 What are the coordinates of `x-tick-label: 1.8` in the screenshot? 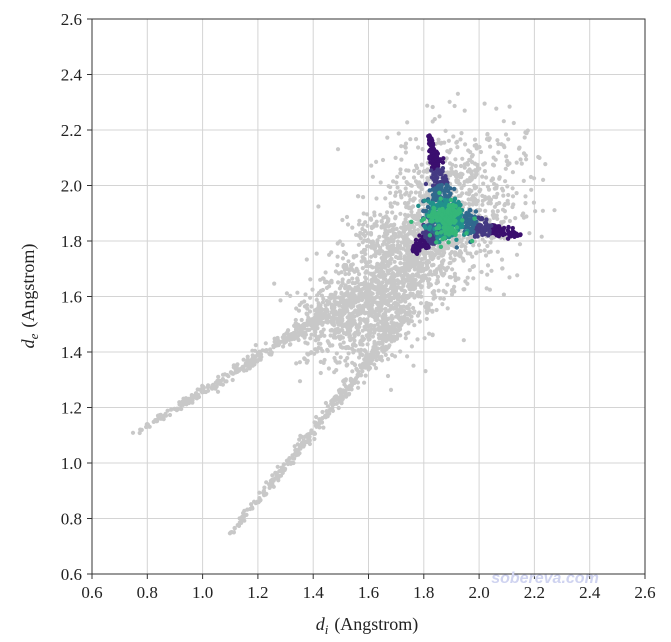 It's located at (423, 592).